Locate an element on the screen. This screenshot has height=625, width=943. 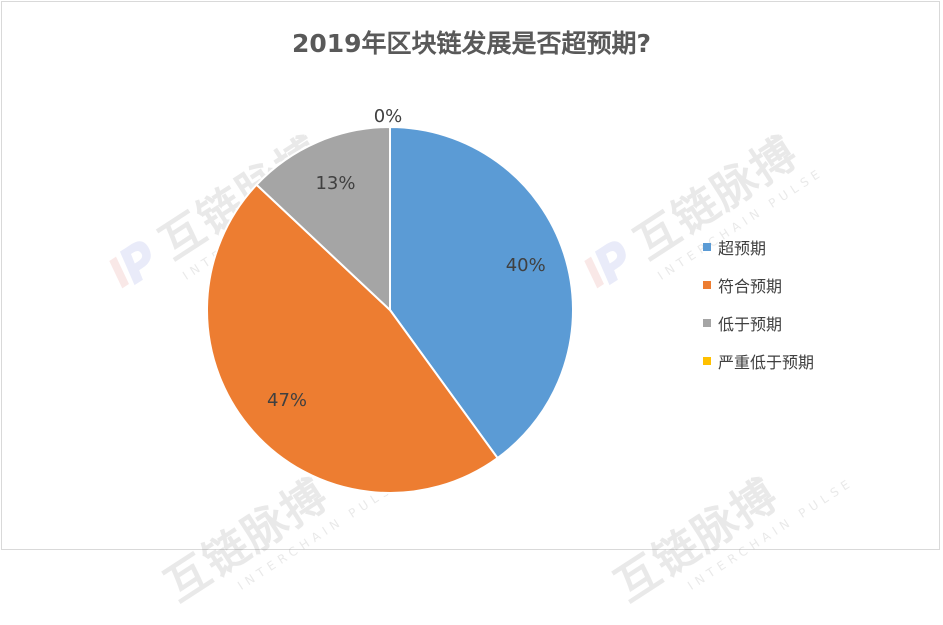
legend-label: 超预期 is located at coordinates (742, 248).